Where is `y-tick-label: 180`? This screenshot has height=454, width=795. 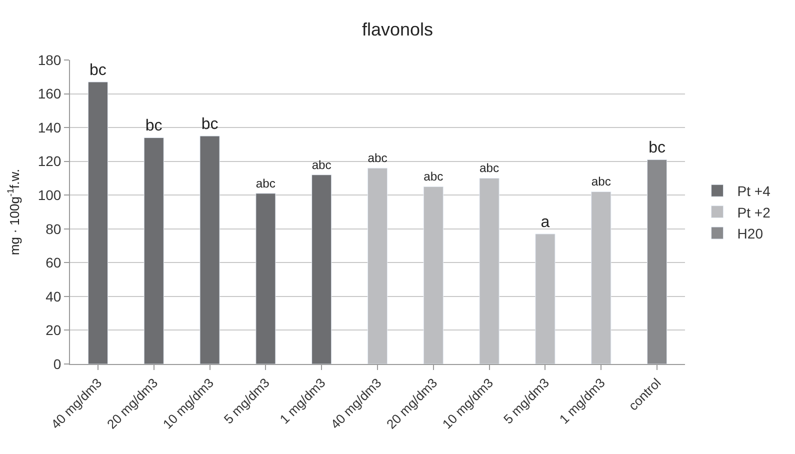 y-tick-label: 180 is located at coordinates (50, 60).